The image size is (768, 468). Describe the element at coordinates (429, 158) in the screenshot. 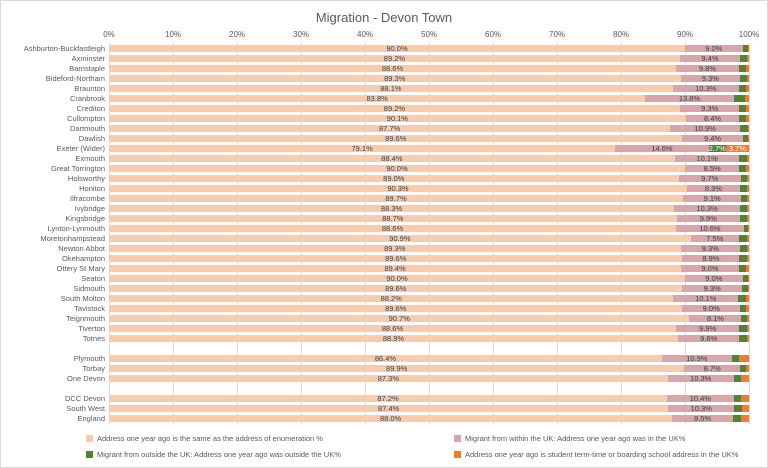

I see `bar-row: 88.4% 10.1%` at that location.